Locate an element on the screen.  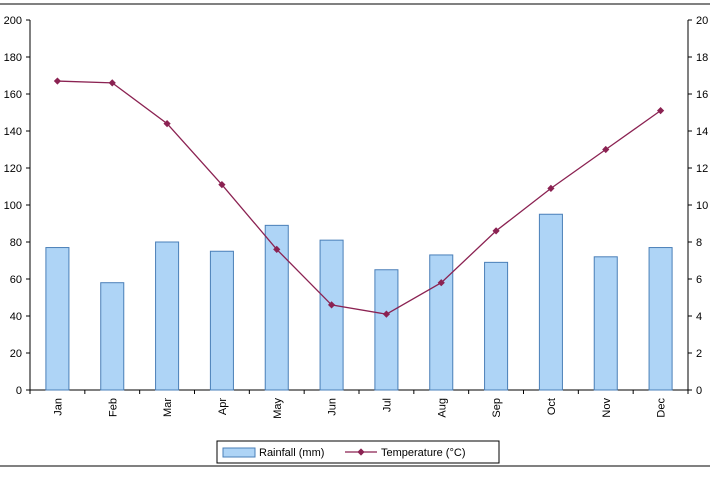
x-tick-label: Feb is located at coordinates (113, 407).